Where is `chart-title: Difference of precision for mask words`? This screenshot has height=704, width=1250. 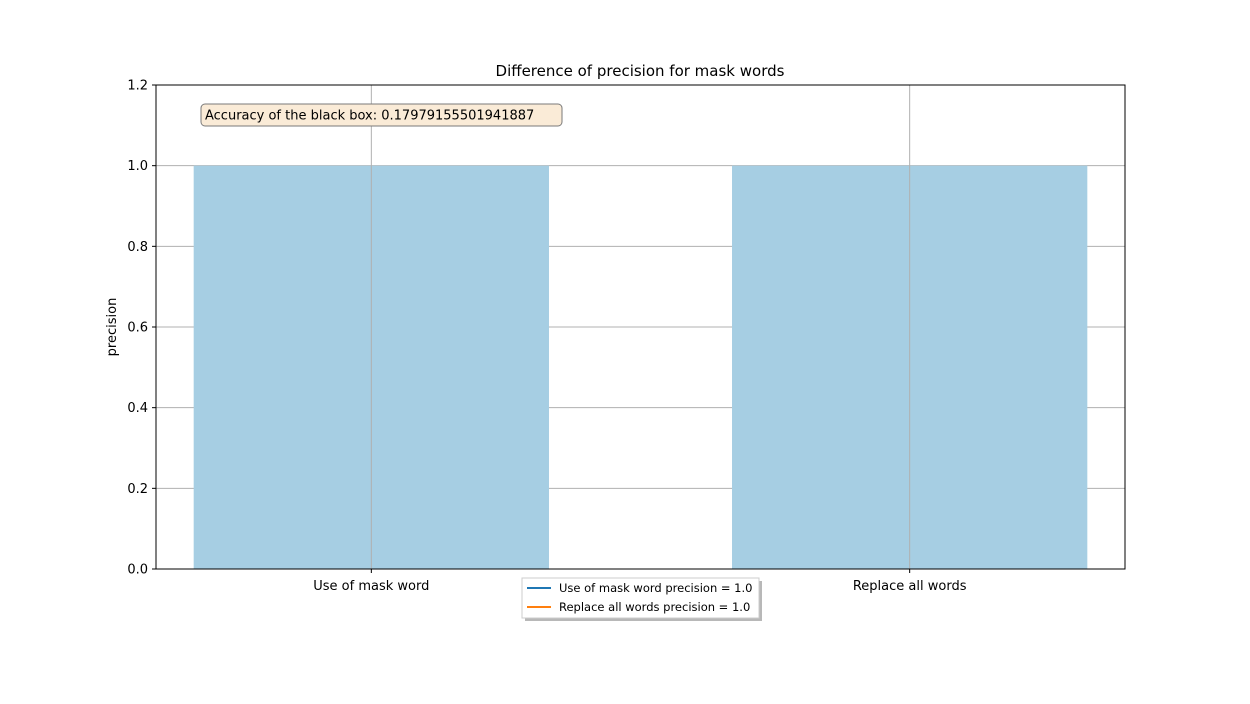
chart-title: Difference of precision for mask words is located at coordinates (640, 71).